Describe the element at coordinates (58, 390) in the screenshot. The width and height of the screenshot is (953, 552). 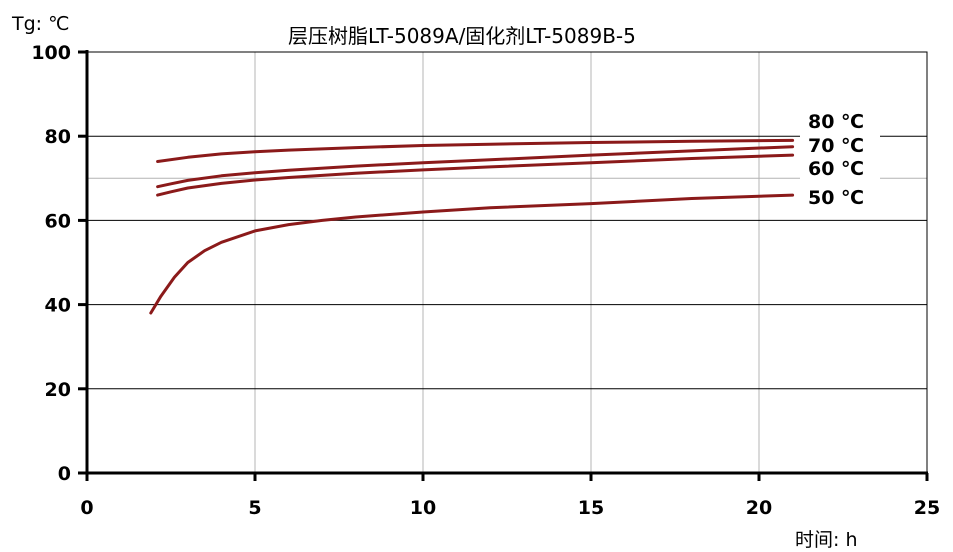
I see `y-tick-label: 20` at that location.